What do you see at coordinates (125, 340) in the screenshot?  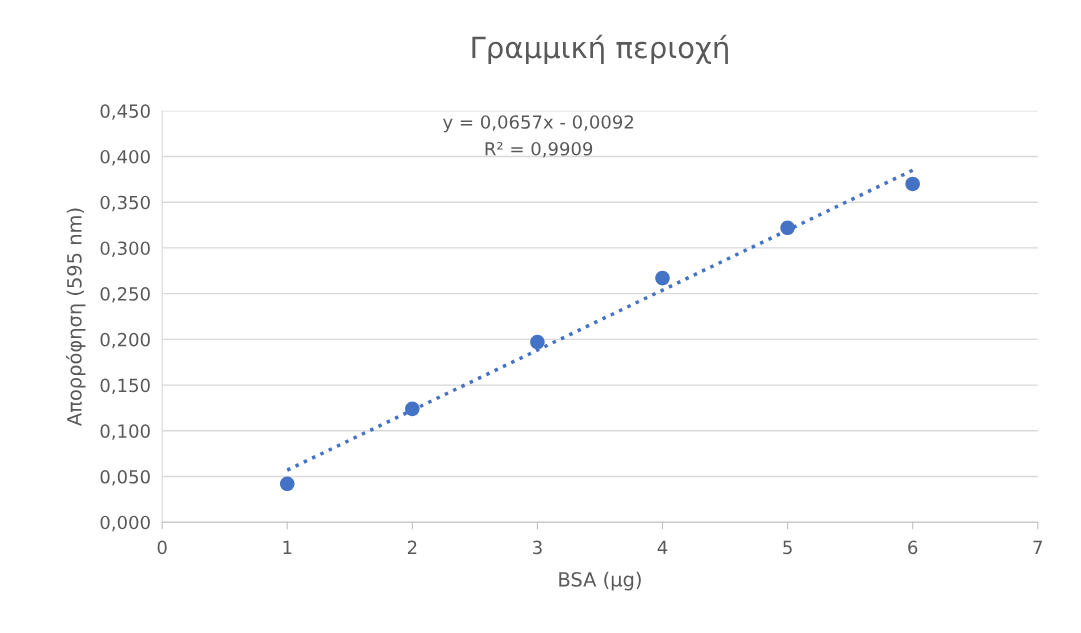 I see `y-tick-label: 0,200` at bounding box center [125, 340].